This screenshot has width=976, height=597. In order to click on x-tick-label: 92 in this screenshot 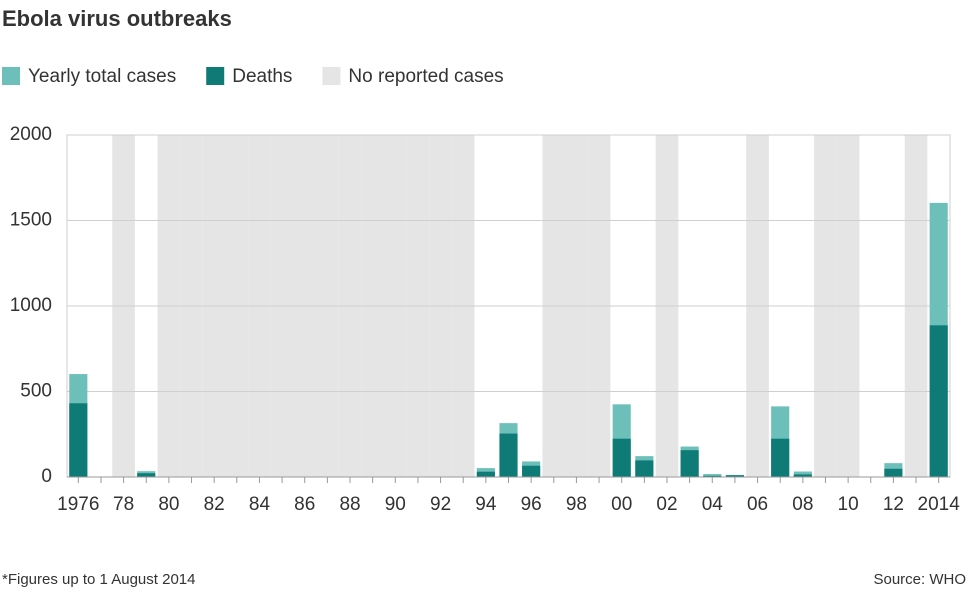, I will do `click(440, 504)`.